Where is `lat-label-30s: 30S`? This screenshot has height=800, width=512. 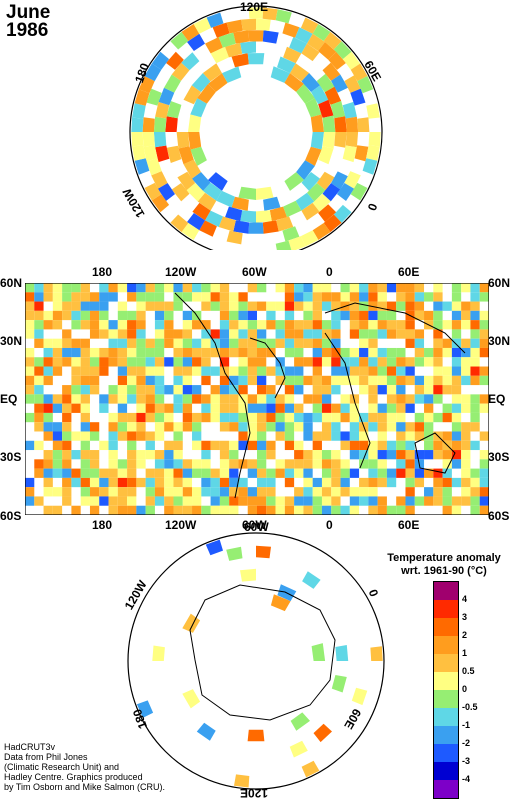 lat-label-30s: 30S is located at coordinates (11, 457).